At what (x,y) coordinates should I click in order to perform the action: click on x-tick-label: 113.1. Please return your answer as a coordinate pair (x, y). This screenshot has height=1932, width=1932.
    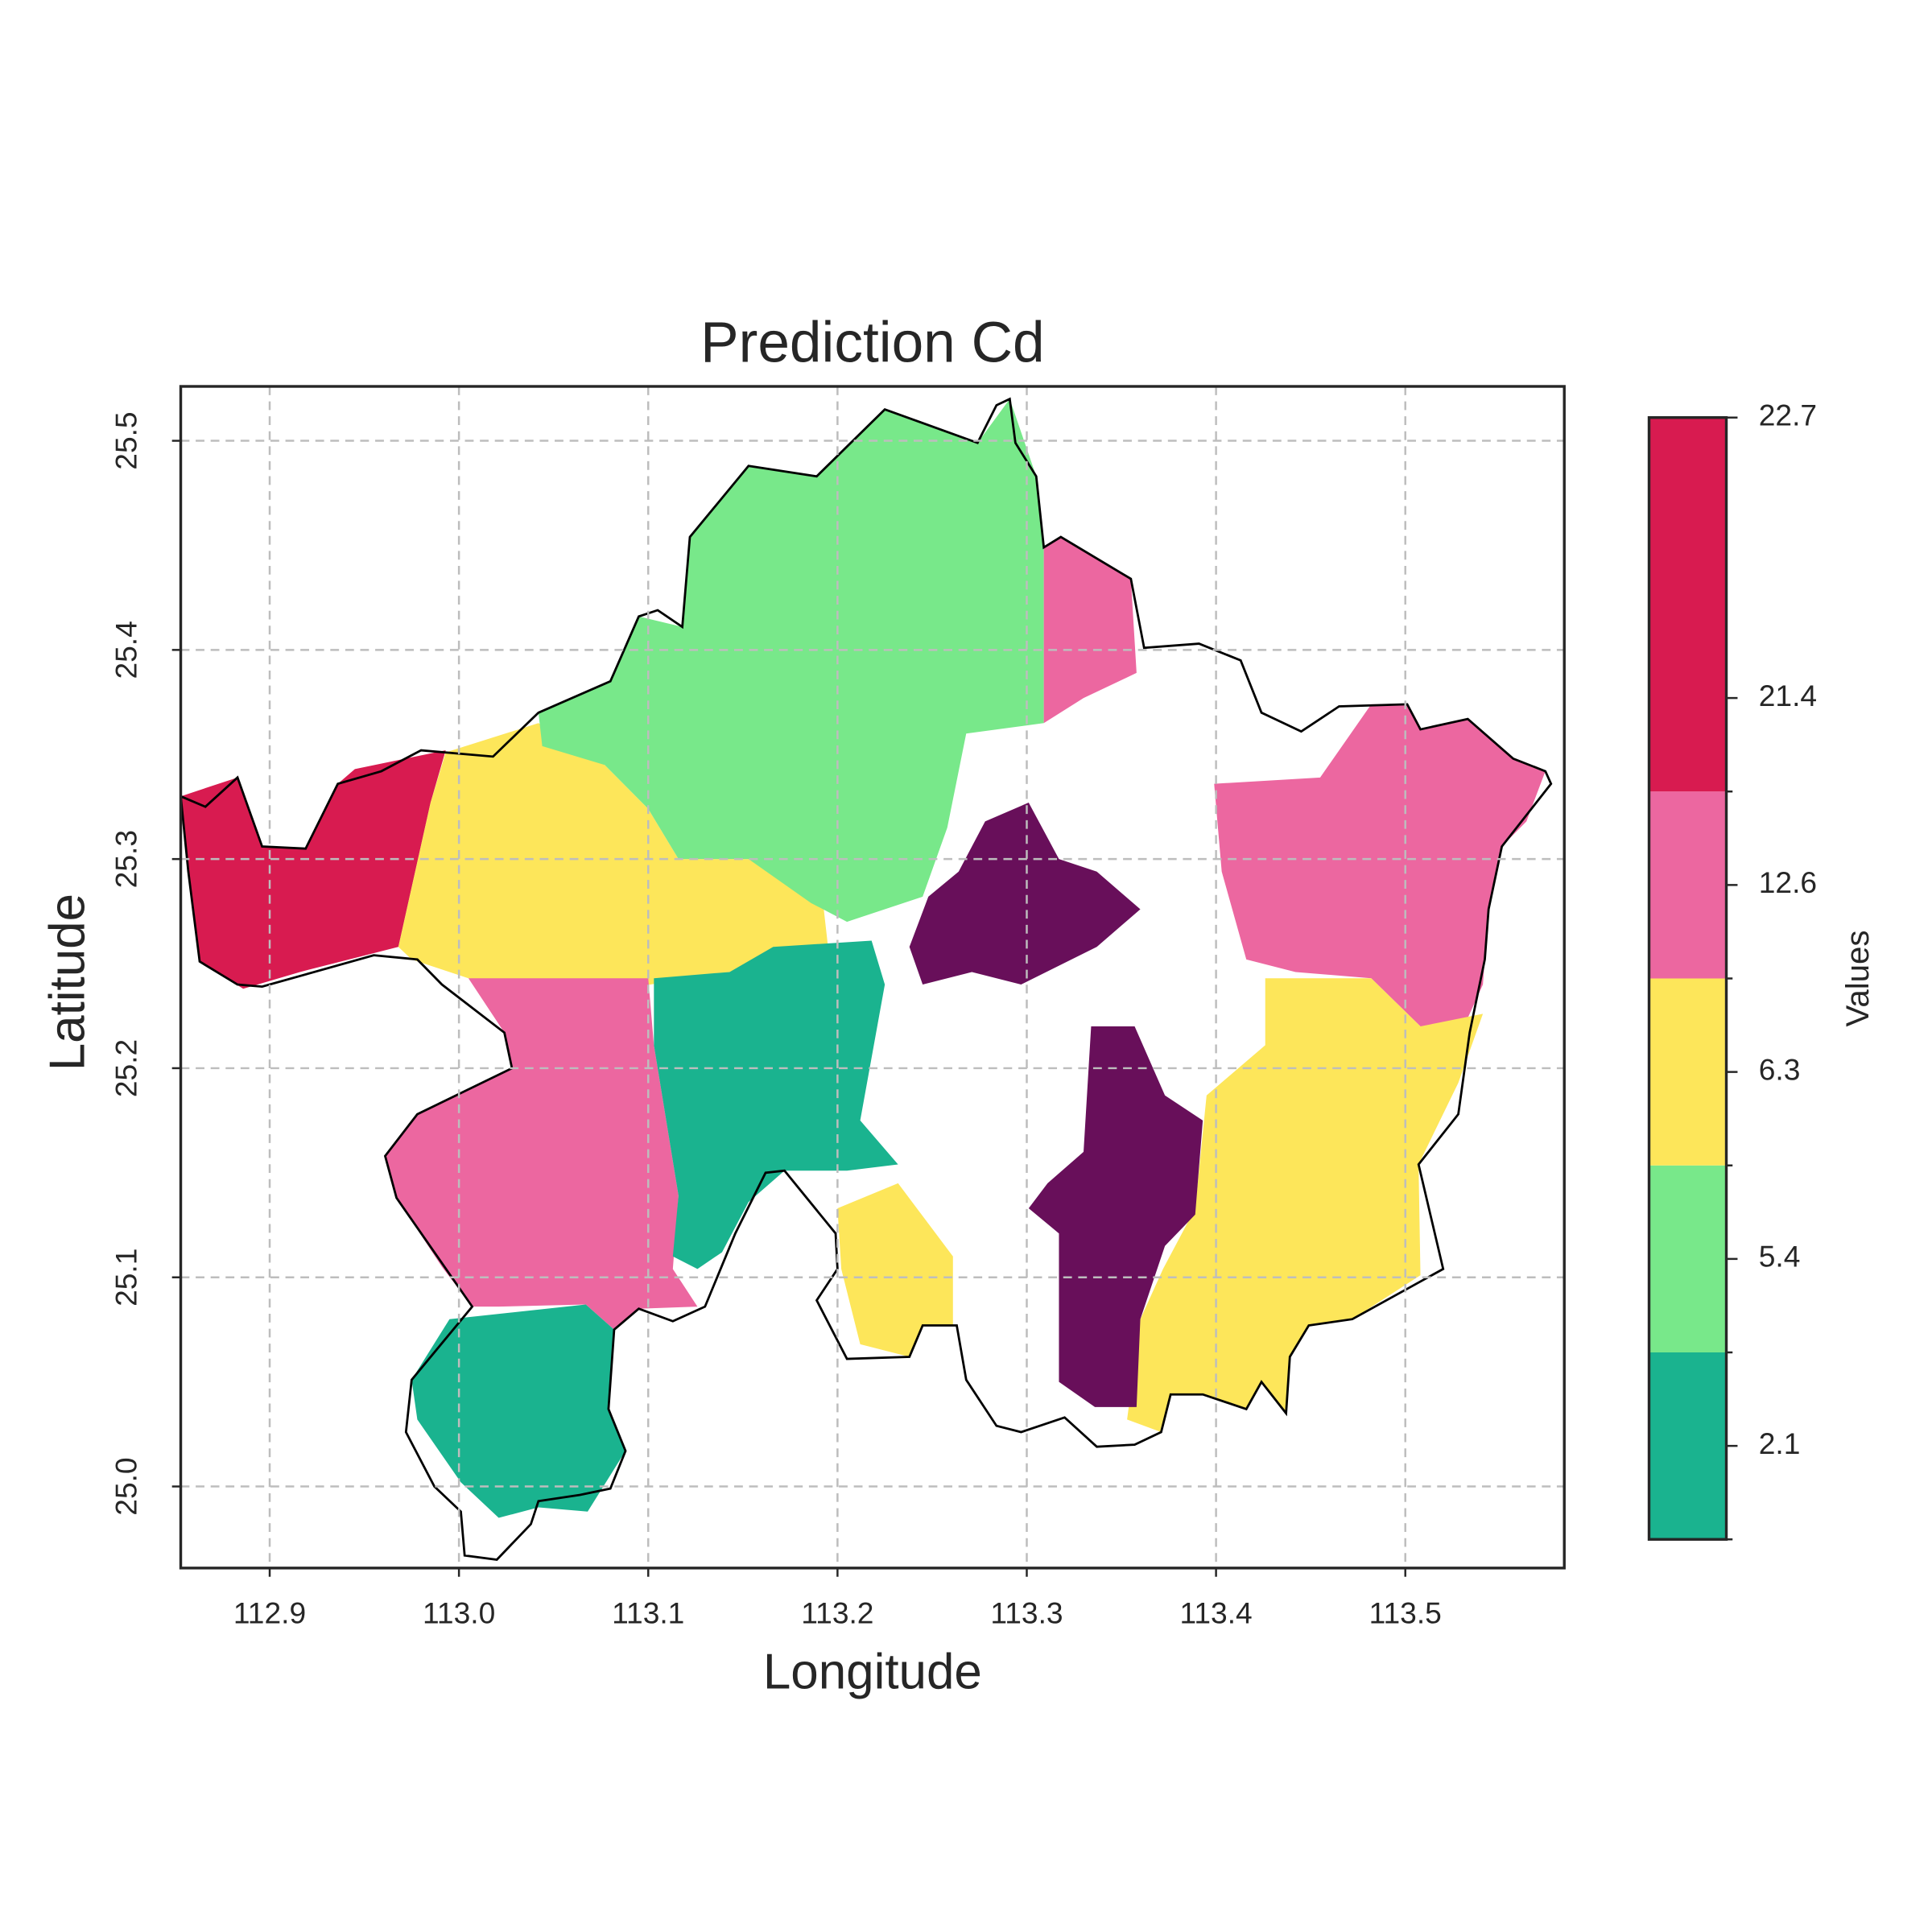
    Looking at the image, I should click on (648, 1613).